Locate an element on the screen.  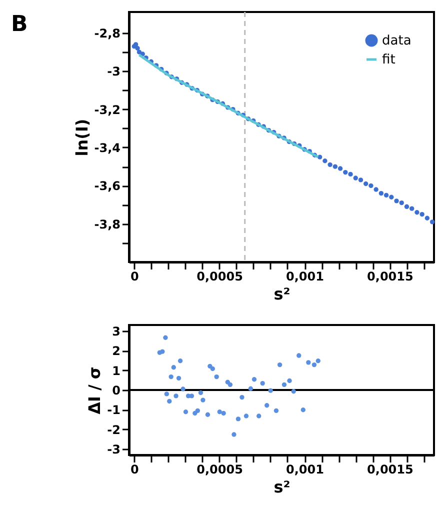
y-axis-title: ΔI / σ is located at coordinates (94, 390).